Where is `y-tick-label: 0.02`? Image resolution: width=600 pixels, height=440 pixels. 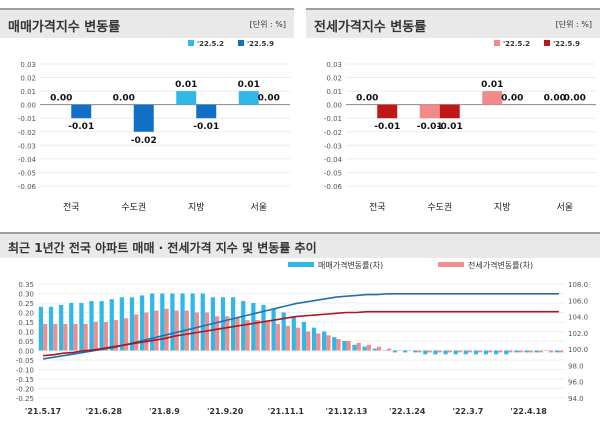
y-tick-label: 0.02 is located at coordinates (334, 79).